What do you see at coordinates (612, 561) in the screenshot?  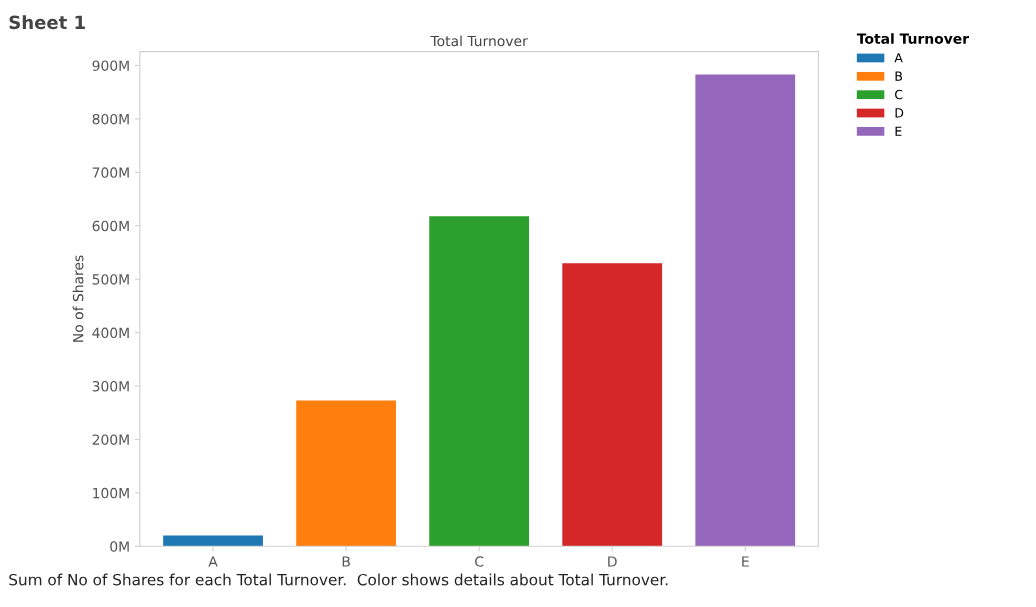 I see `x-tick-label: D` at bounding box center [612, 561].